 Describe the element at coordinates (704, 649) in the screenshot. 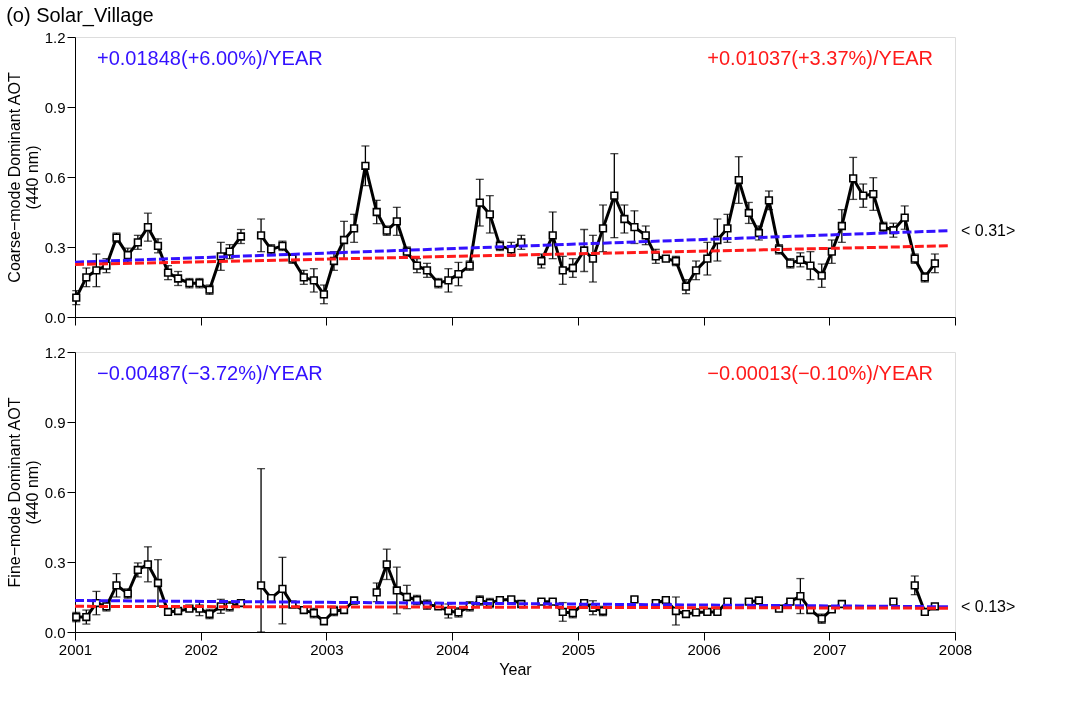

I see `x-tick-label: 2006` at that location.